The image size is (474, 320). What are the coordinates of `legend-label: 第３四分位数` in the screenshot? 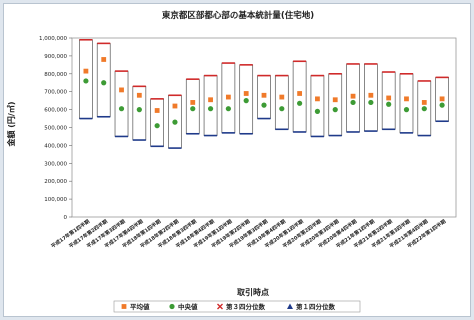 It's located at (246, 306).